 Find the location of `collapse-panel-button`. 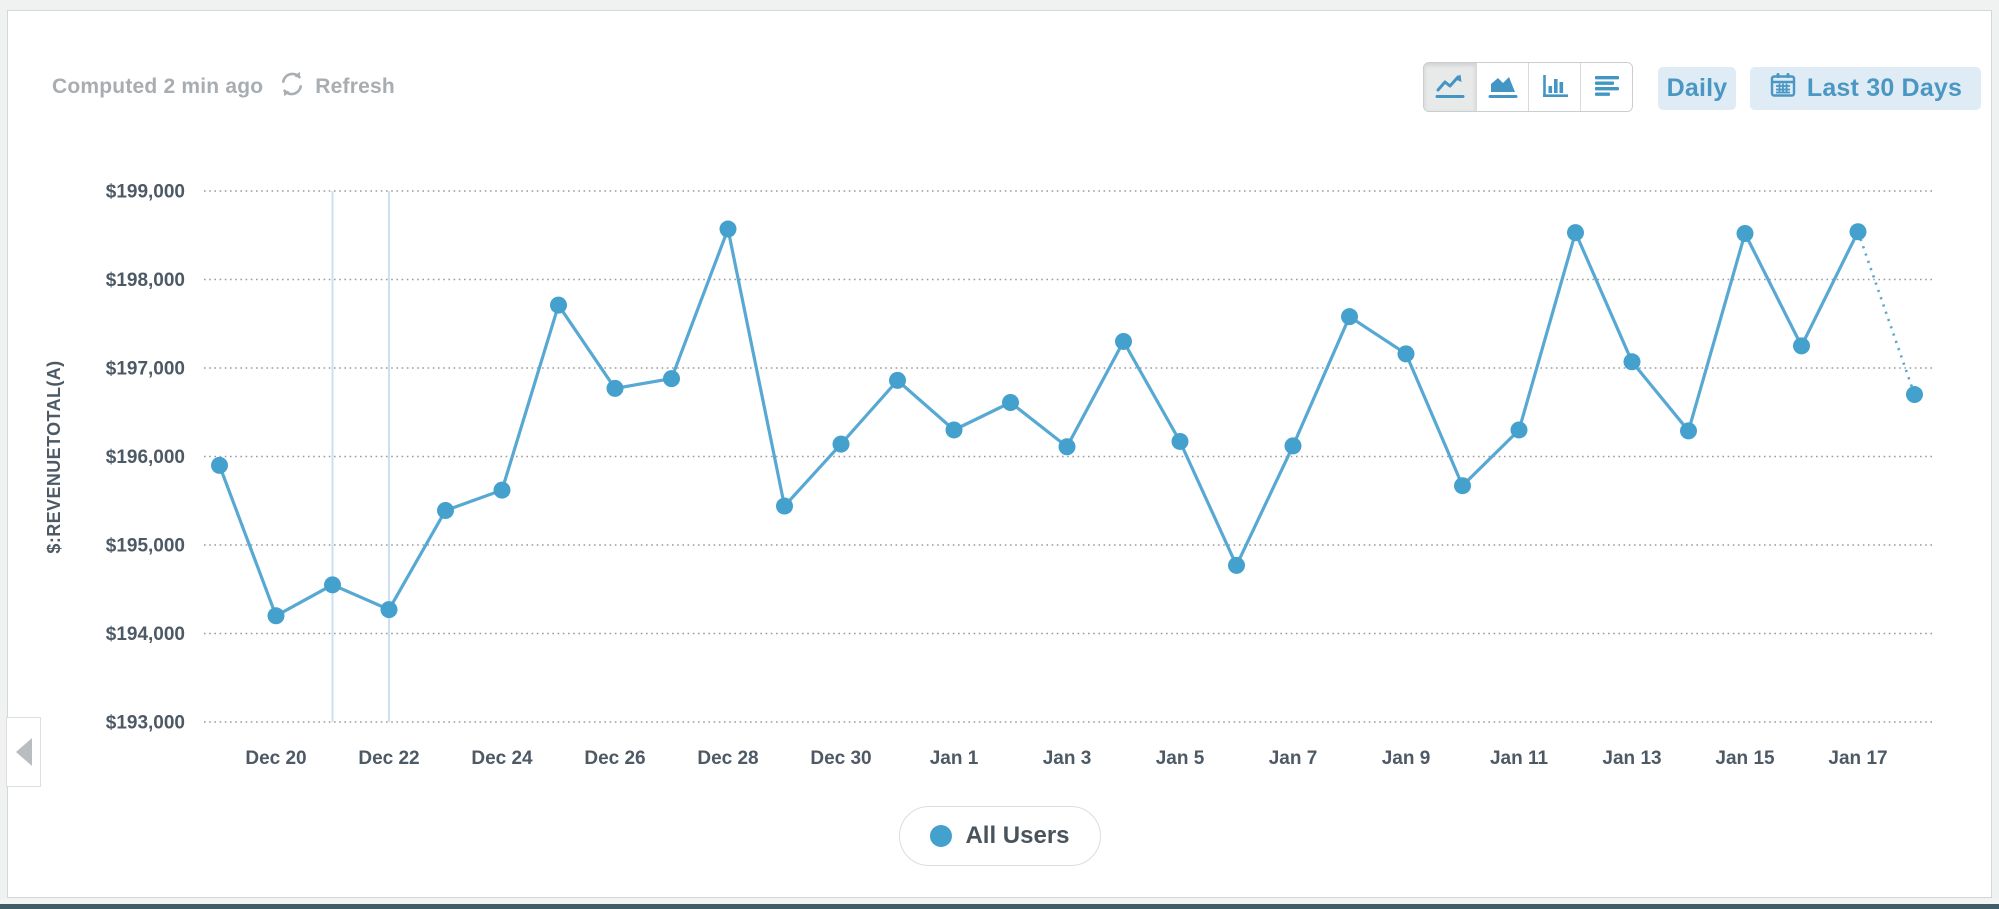

collapse-panel-button is located at coordinates (23, 752).